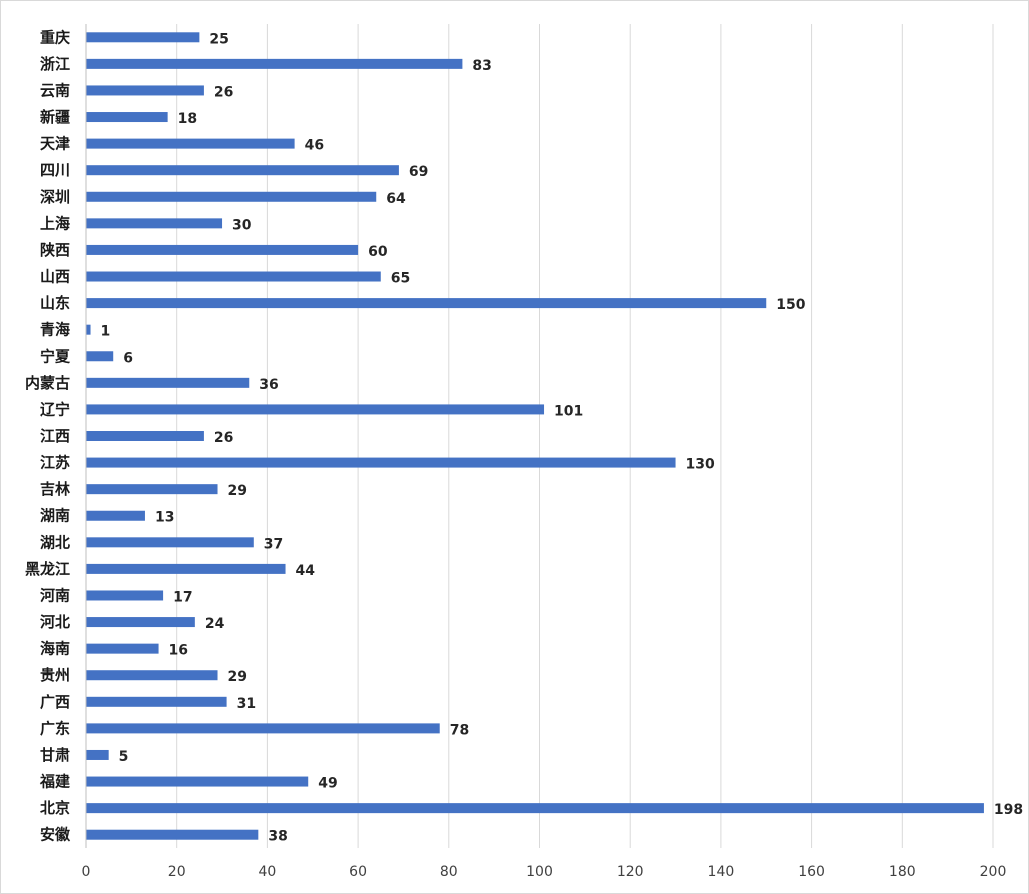 The width and height of the screenshot is (1029, 894). Describe the element at coordinates (273, 544) in the screenshot. I see `data-label: 37` at that location.